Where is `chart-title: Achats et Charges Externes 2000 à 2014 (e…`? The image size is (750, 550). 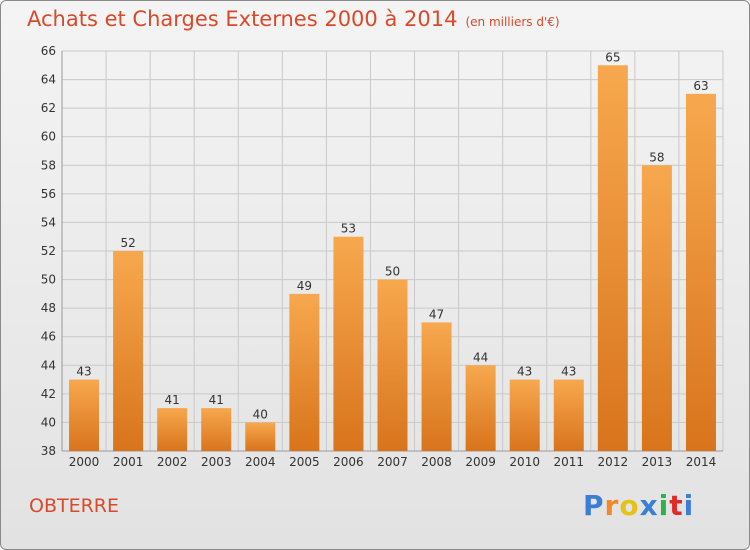
chart-title: Achats et Charges Externes 2000 à 2014 (e… is located at coordinates (293, 19).